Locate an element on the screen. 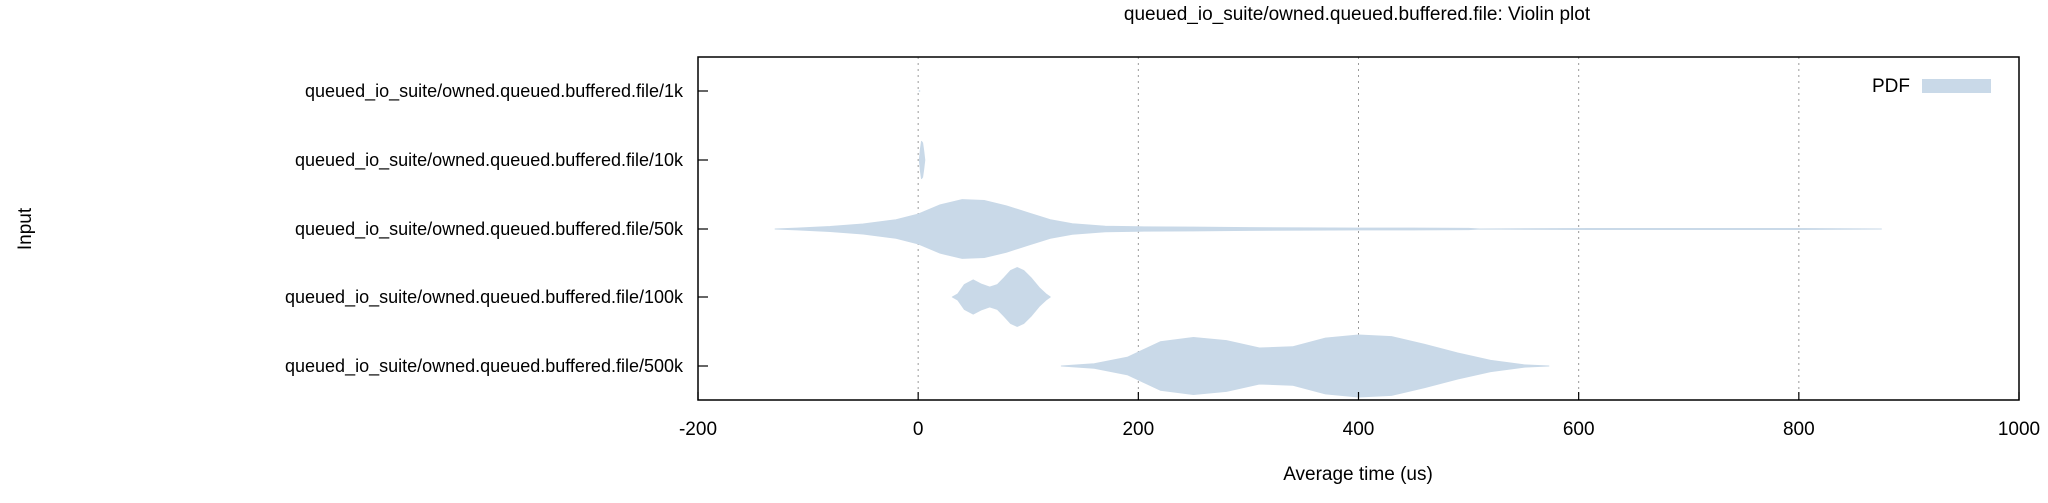 This screenshot has width=2048, height=503. x-axis-ticks: -200 0 200 400 600 800 1000 is located at coordinates (1359, 416).